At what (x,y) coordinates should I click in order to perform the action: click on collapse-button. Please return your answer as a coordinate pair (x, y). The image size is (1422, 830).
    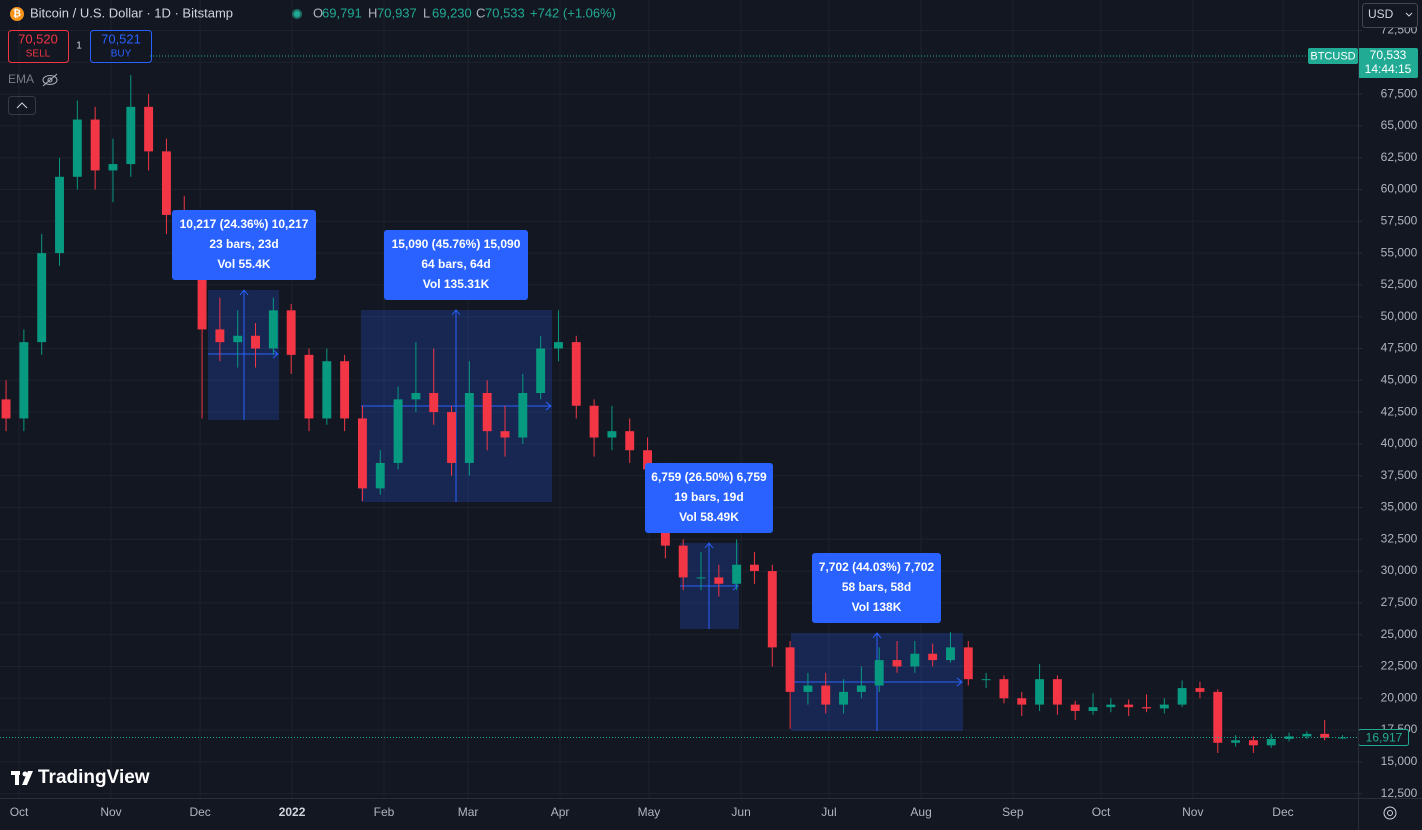
    Looking at the image, I should click on (22, 105).